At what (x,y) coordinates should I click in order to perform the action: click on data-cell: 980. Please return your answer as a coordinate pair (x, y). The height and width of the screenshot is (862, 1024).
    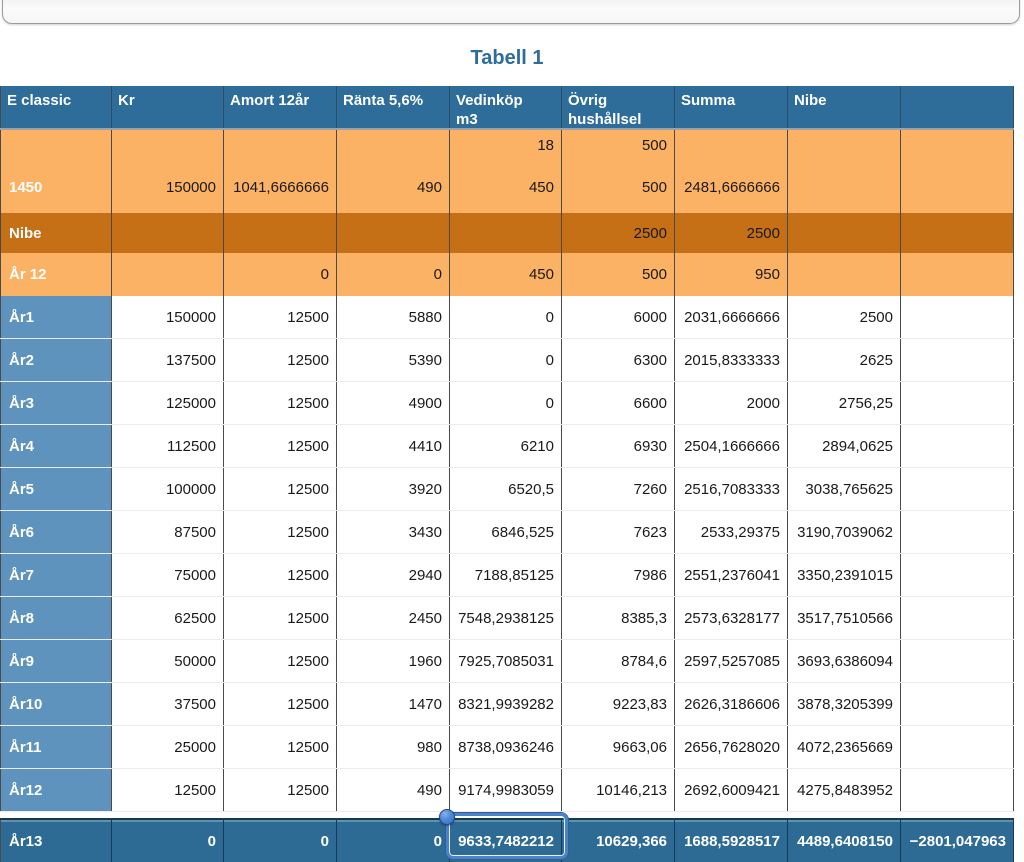
    Looking at the image, I should click on (393, 747).